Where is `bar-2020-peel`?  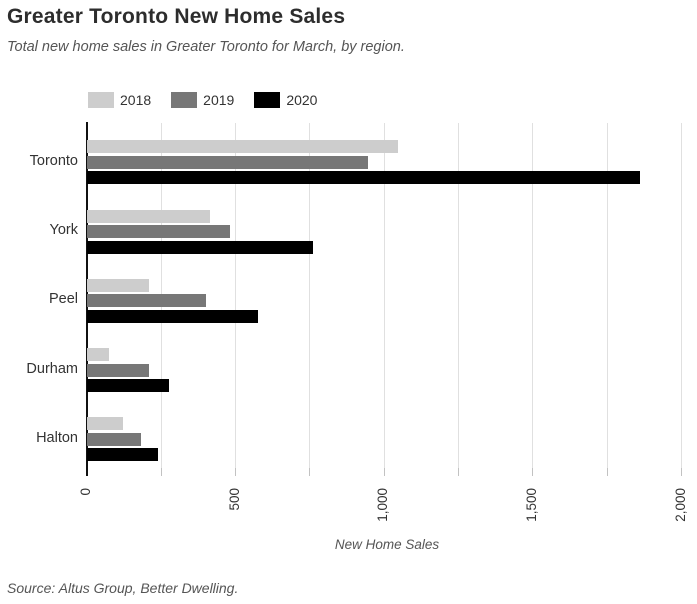
bar-2020-peel is located at coordinates (172, 316).